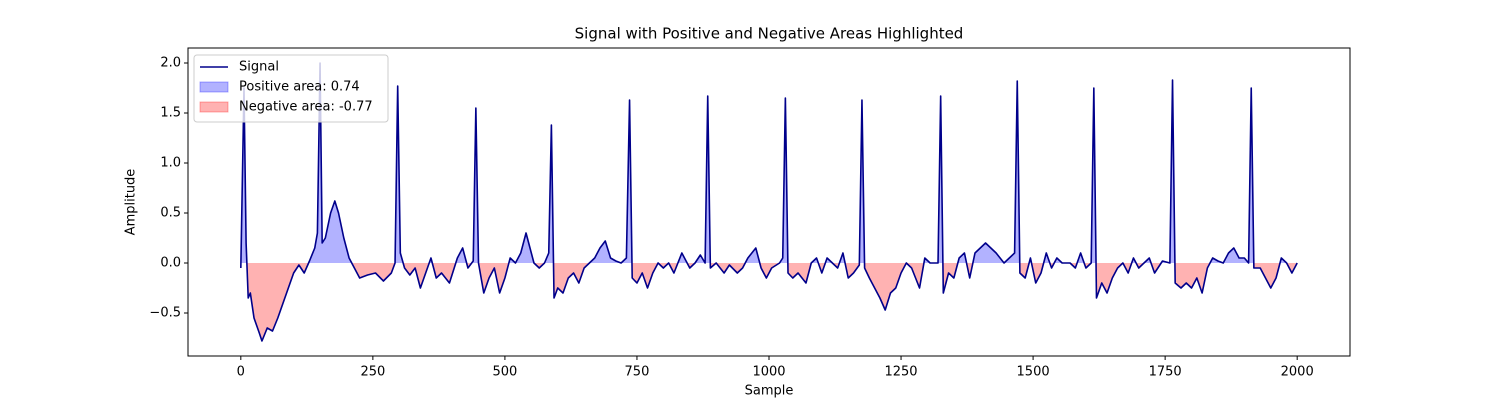 Image resolution: width=1500 pixels, height=404 pixels. Describe the element at coordinates (170, 113) in the screenshot. I see `y-tick-label: 1.5` at that location.